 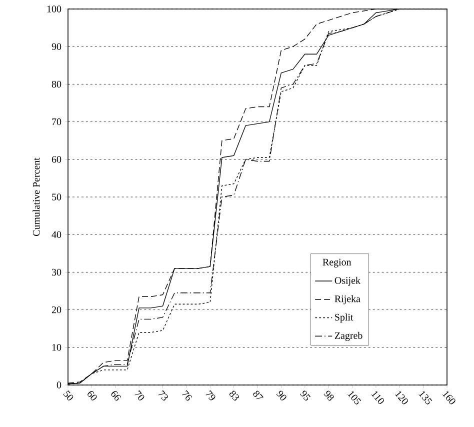 What do you see at coordinates (305, 395) in the screenshot?
I see `x-tick-label: 95` at bounding box center [305, 395].